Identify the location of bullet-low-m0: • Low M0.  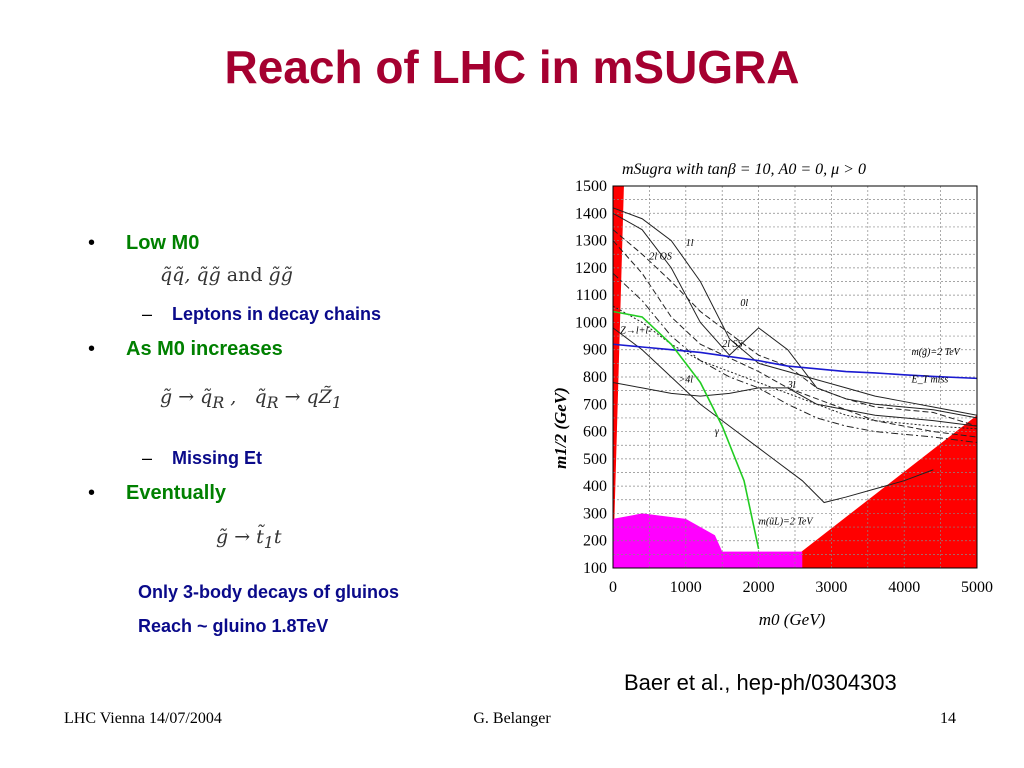
(144, 243).